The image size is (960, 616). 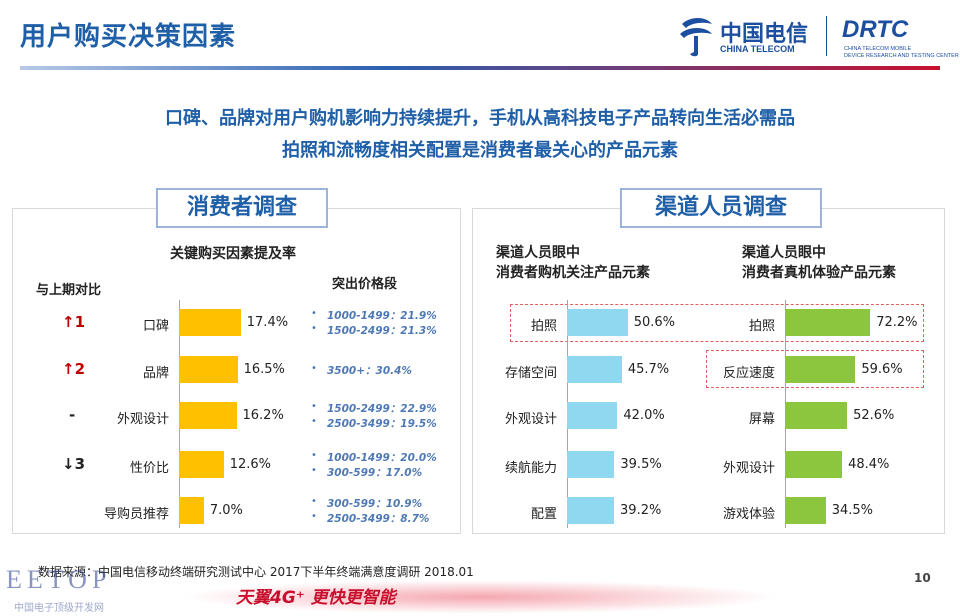 I want to click on left-value-label: 17.4%, so click(x=267, y=322).